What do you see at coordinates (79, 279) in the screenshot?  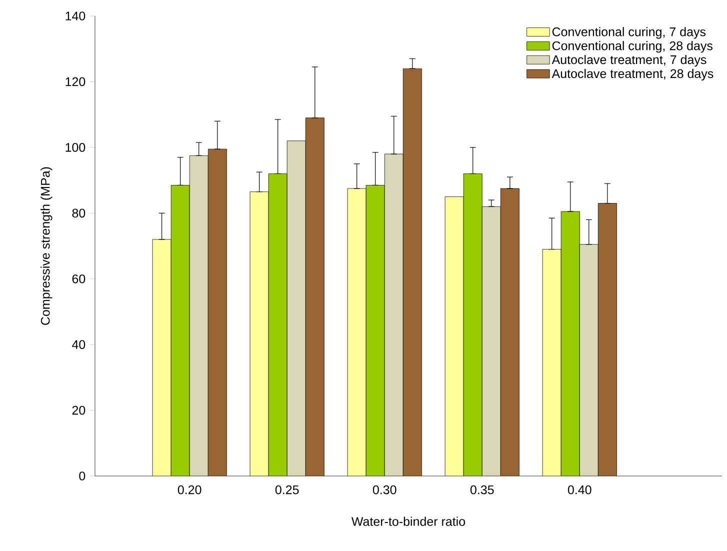 I see `y-tick-label: 60` at bounding box center [79, 279].